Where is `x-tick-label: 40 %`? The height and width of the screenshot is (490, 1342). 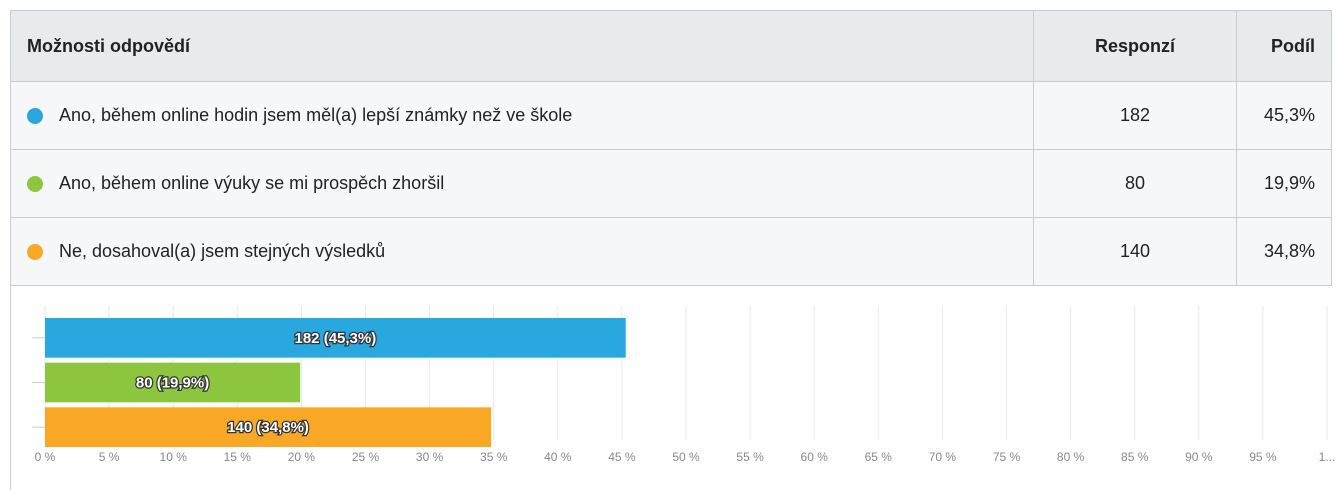
x-tick-label: 40 % is located at coordinates (558, 457).